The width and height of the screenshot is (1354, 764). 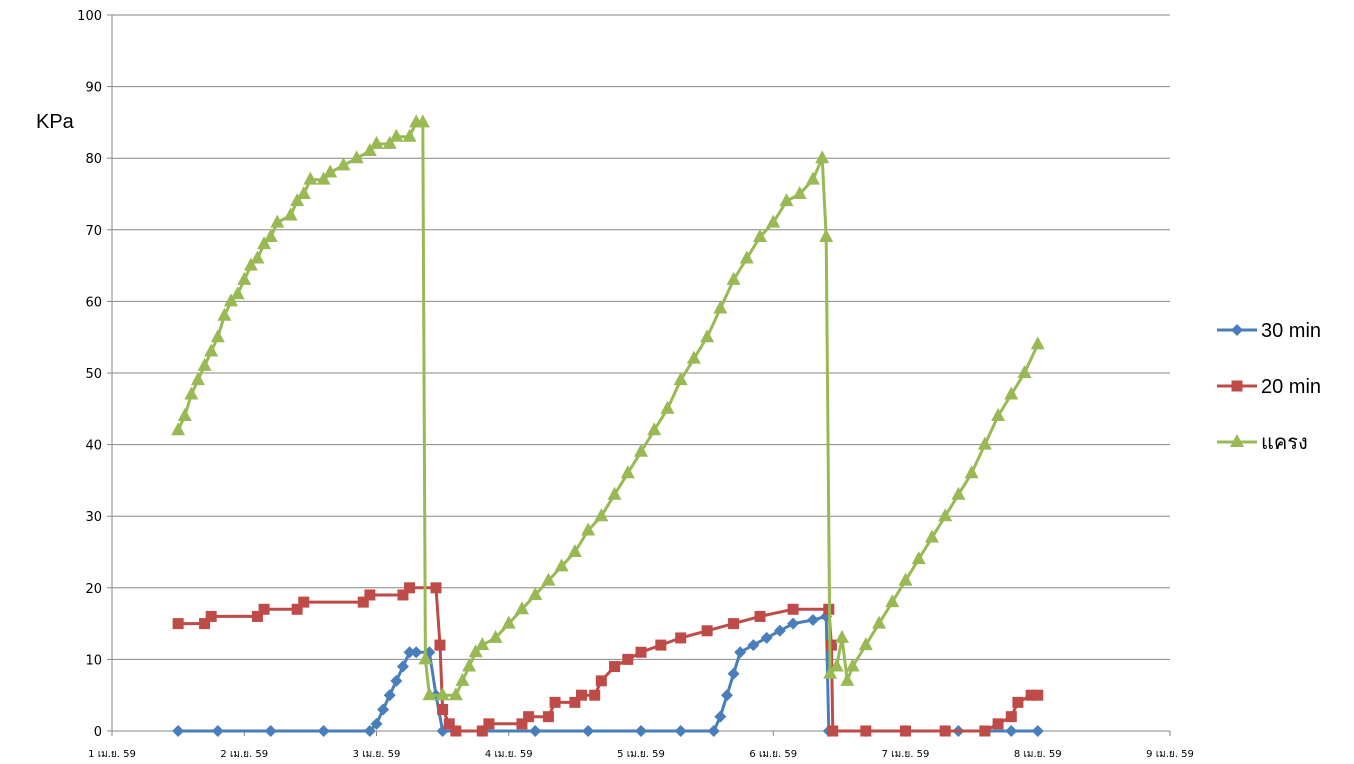 I want to click on x-tick-label: 4 เม.ย. 59, so click(x=509, y=754).